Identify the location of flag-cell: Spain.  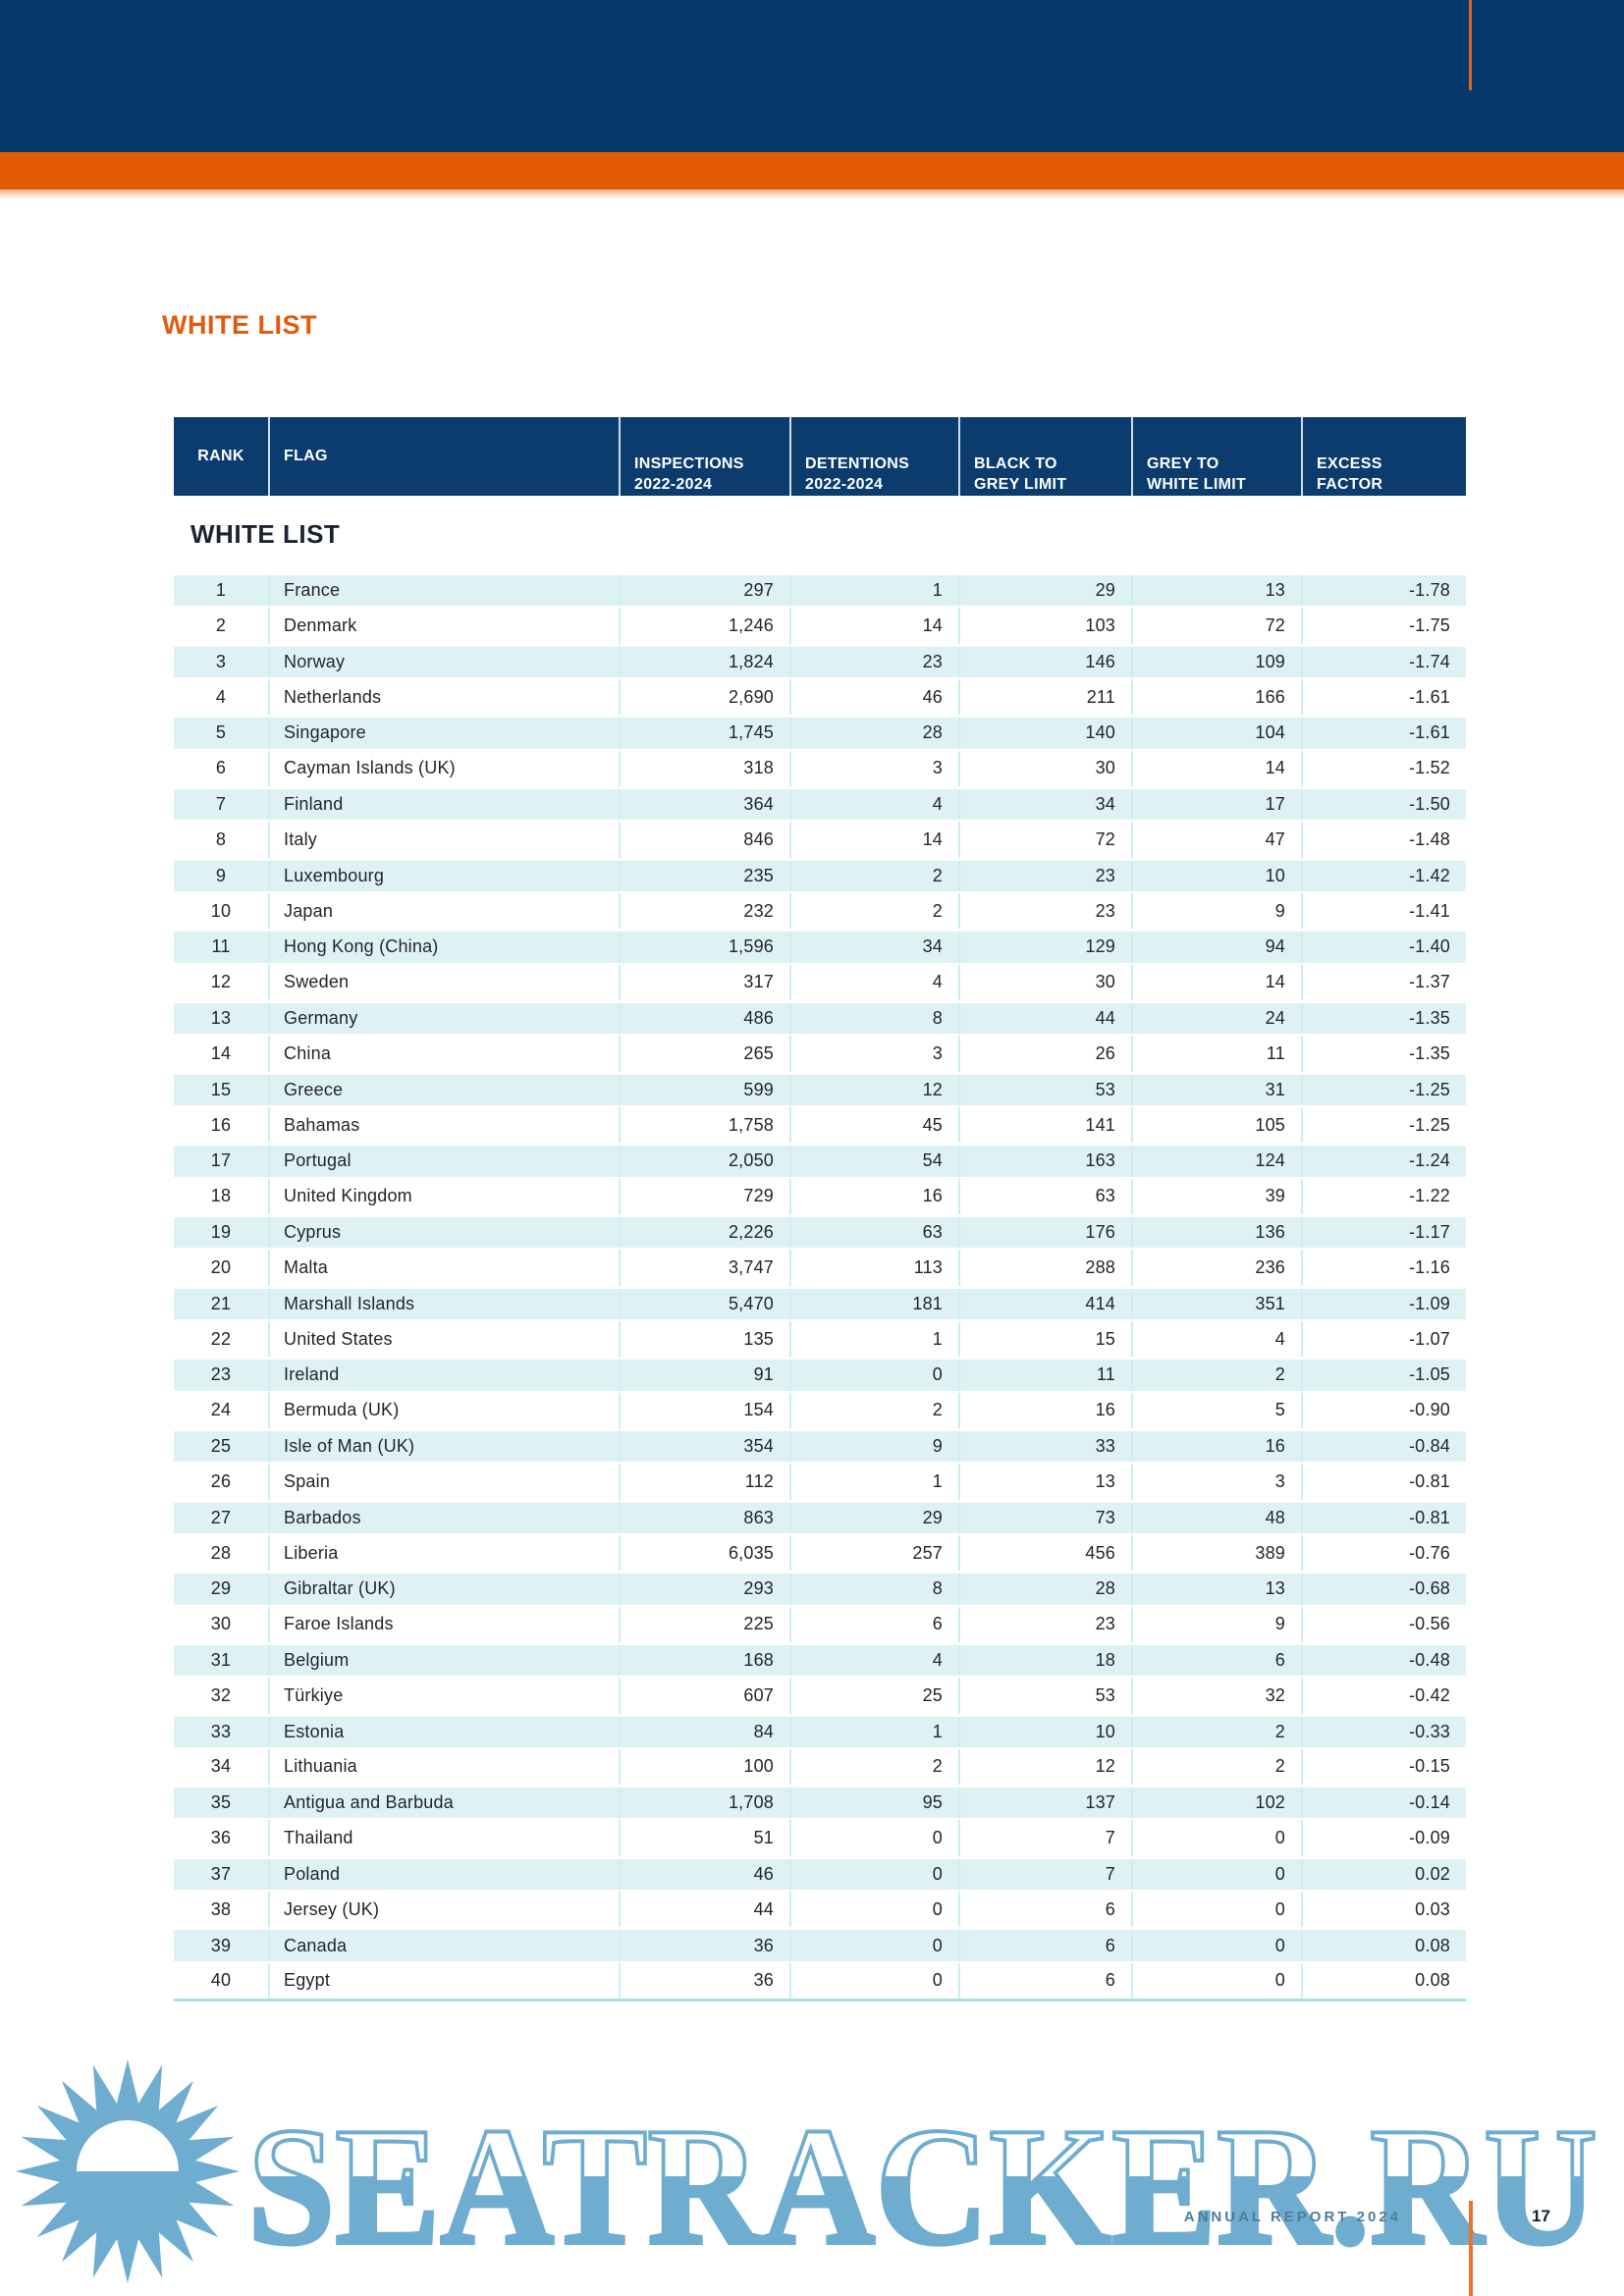
(443, 1482).